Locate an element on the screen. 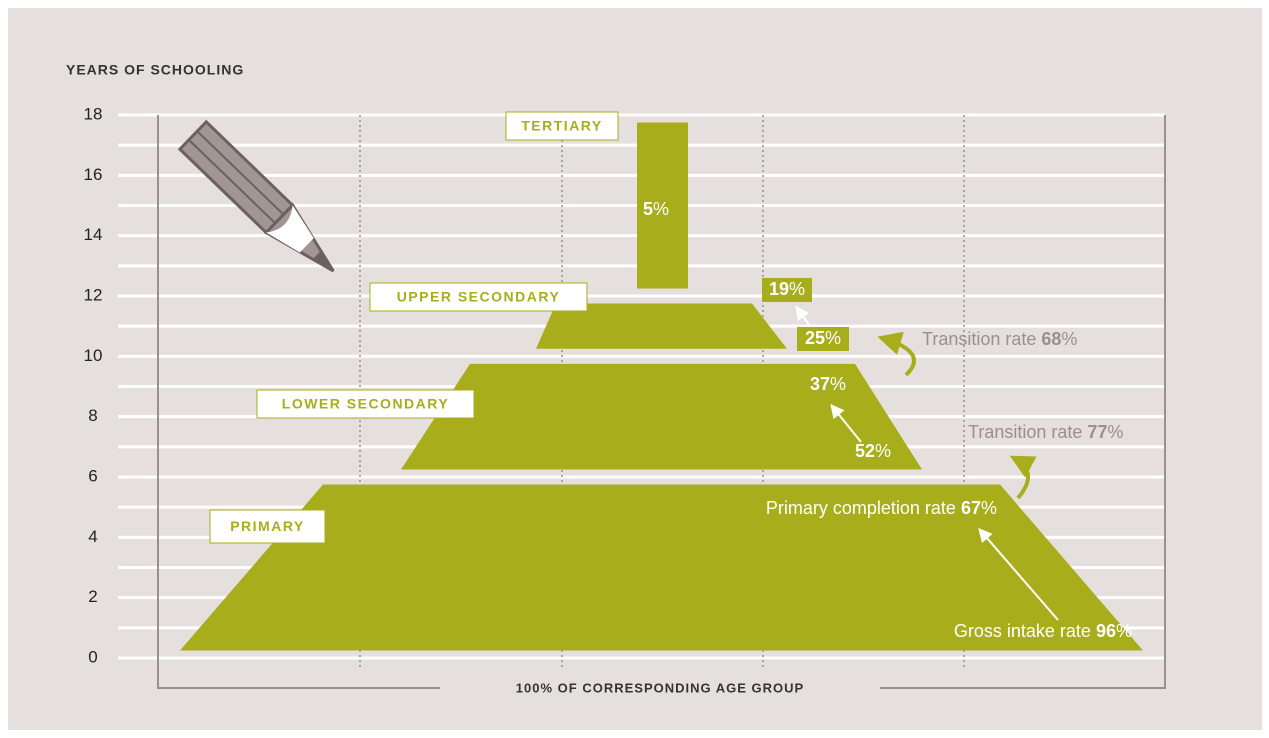  y-tick-label: 2 is located at coordinates (92, 596).